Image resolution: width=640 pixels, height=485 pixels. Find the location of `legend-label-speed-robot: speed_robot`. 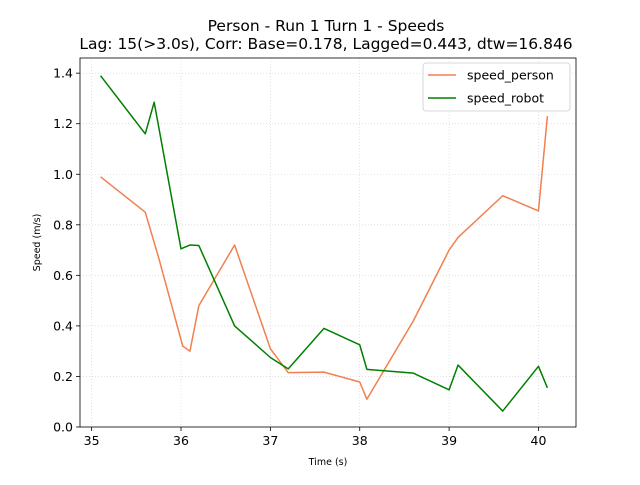

legend-label-speed-robot: speed_robot is located at coordinates (505, 98).